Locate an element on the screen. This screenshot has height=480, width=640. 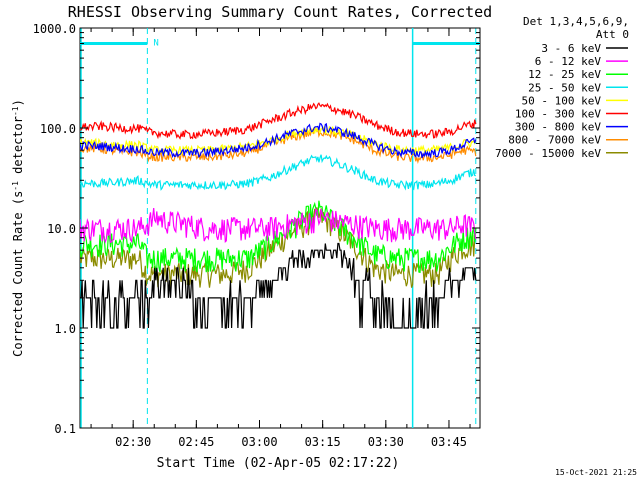
series-line-300to800keV is located at coordinates (278, 140).